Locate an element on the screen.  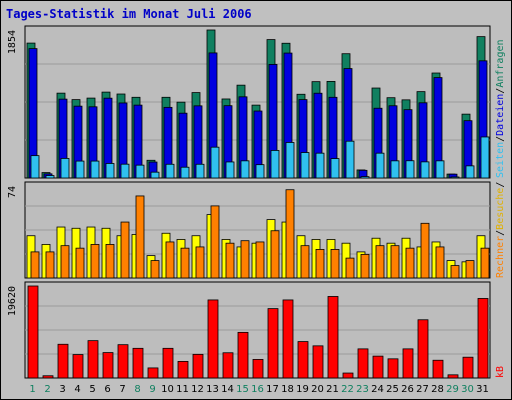
x-tick-label-day-23: 23 is located at coordinates (362, 389).